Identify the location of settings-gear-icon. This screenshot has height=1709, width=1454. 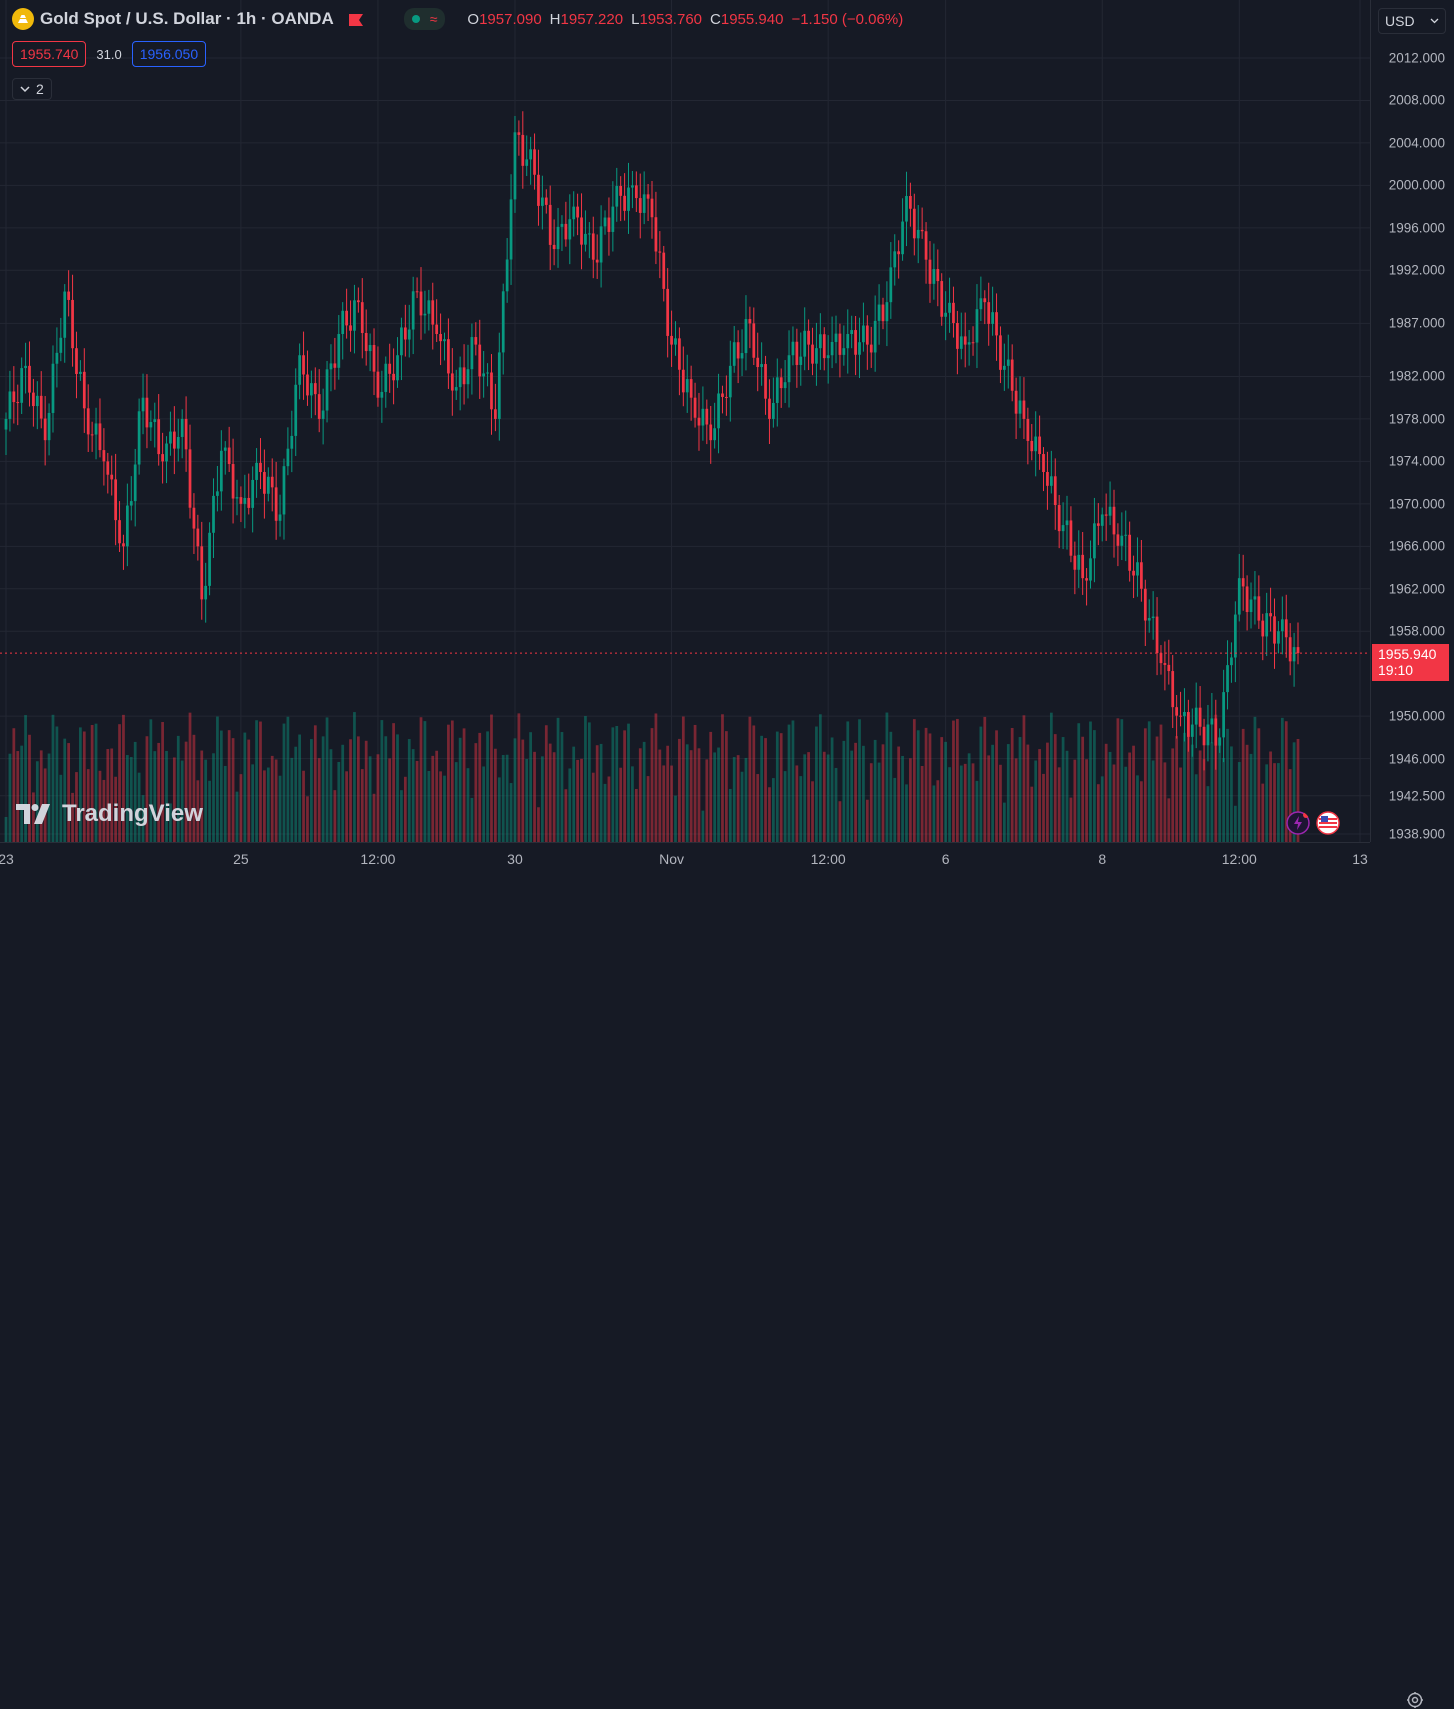
(1415, 1700).